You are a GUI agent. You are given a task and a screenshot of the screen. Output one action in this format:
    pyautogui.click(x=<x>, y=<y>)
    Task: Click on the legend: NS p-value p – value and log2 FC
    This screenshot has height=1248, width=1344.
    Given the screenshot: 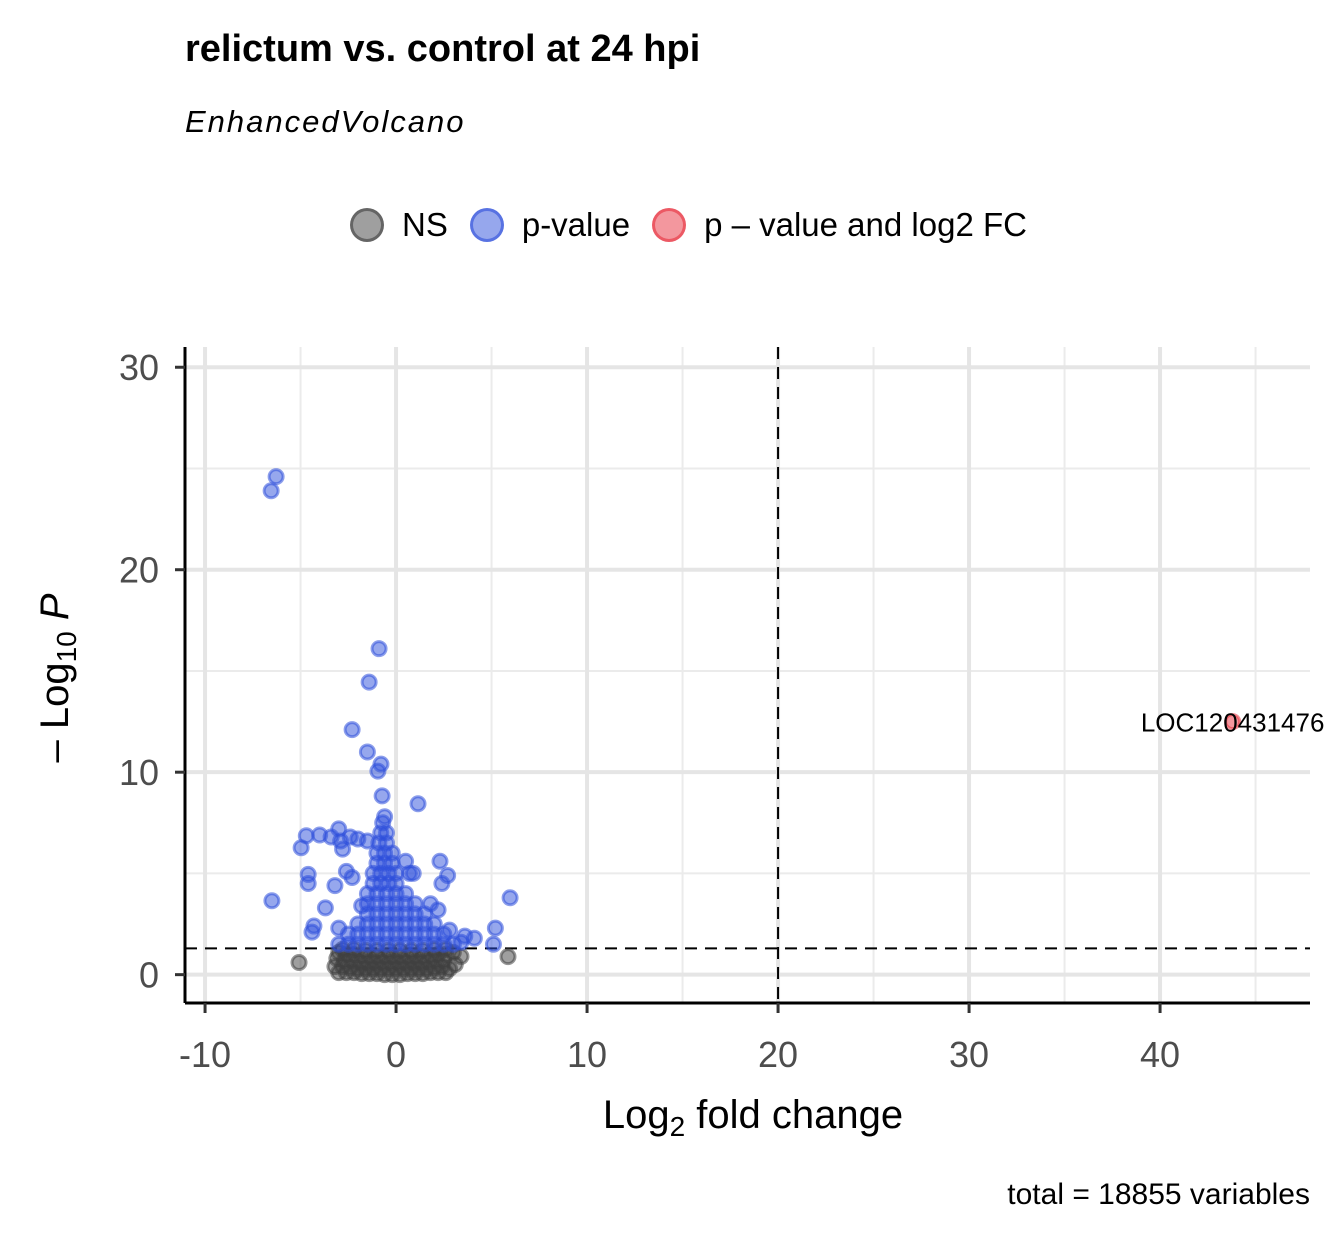 What is the action you would take?
    pyautogui.click(x=699, y=225)
    